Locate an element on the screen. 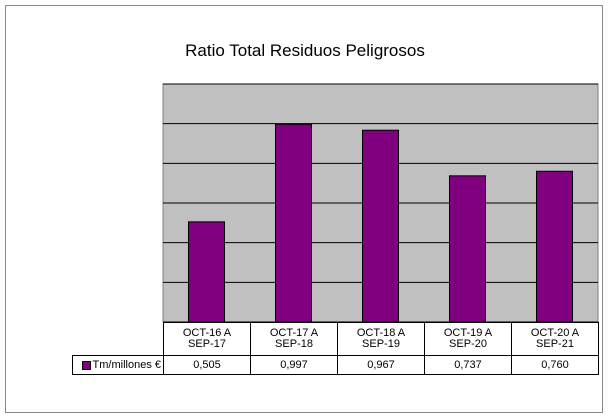 The height and width of the screenshot is (419, 610). x-tick-label: OCT-18 A SEP-19 is located at coordinates (381, 339).